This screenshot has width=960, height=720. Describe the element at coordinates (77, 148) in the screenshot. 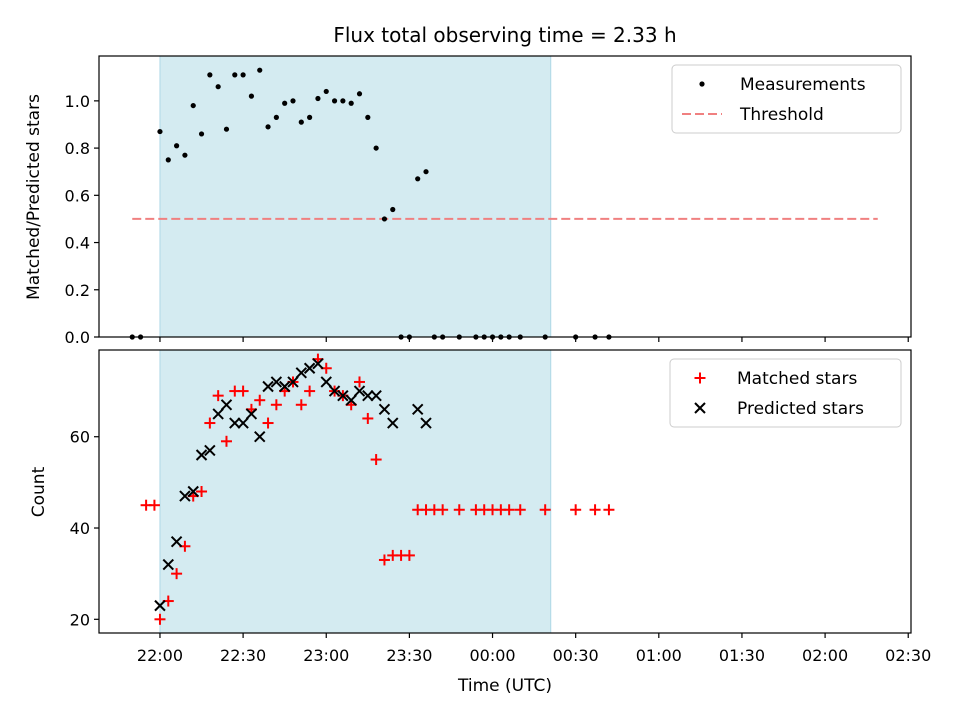

I see `y-tick-label: 0.8` at that location.